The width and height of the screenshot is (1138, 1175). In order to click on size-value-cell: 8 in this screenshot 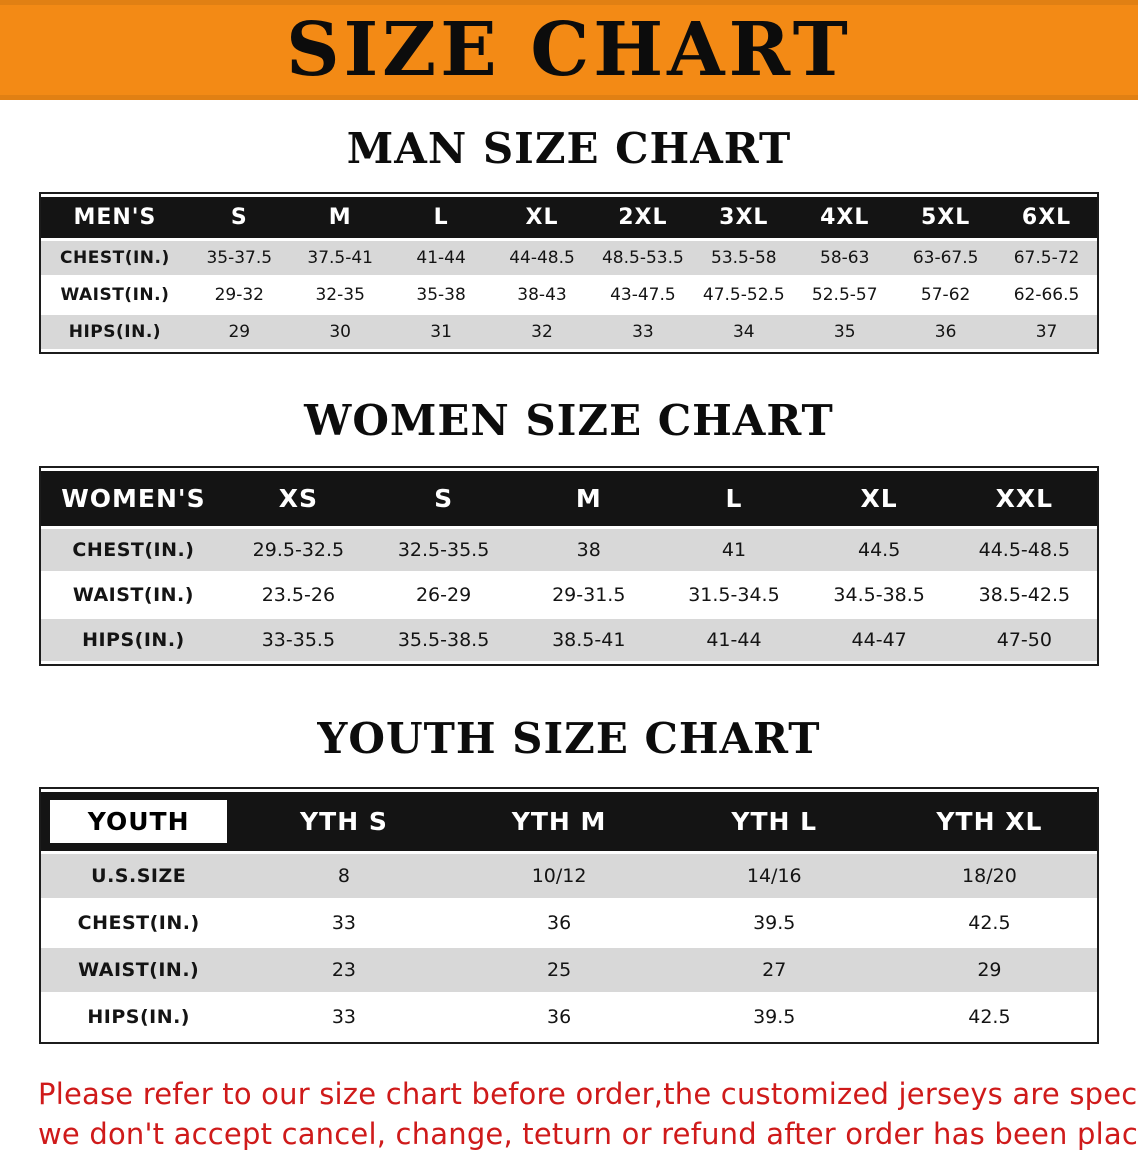, I will do `click(344, 875)`.